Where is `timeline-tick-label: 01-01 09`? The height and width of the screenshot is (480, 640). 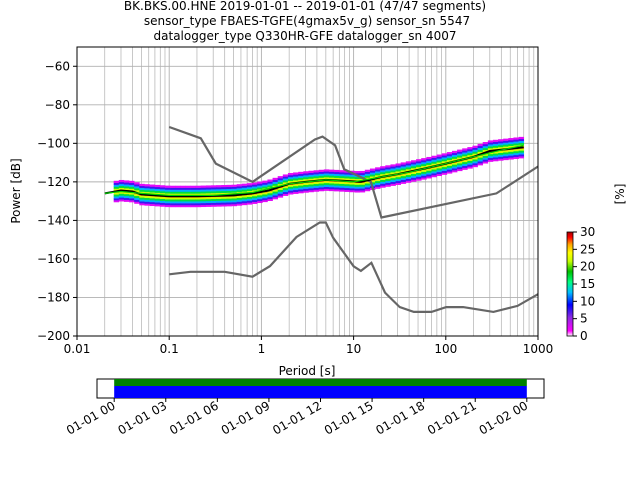
timeline-tick-label: 01-01 09 is located at coordinates (246, 417).